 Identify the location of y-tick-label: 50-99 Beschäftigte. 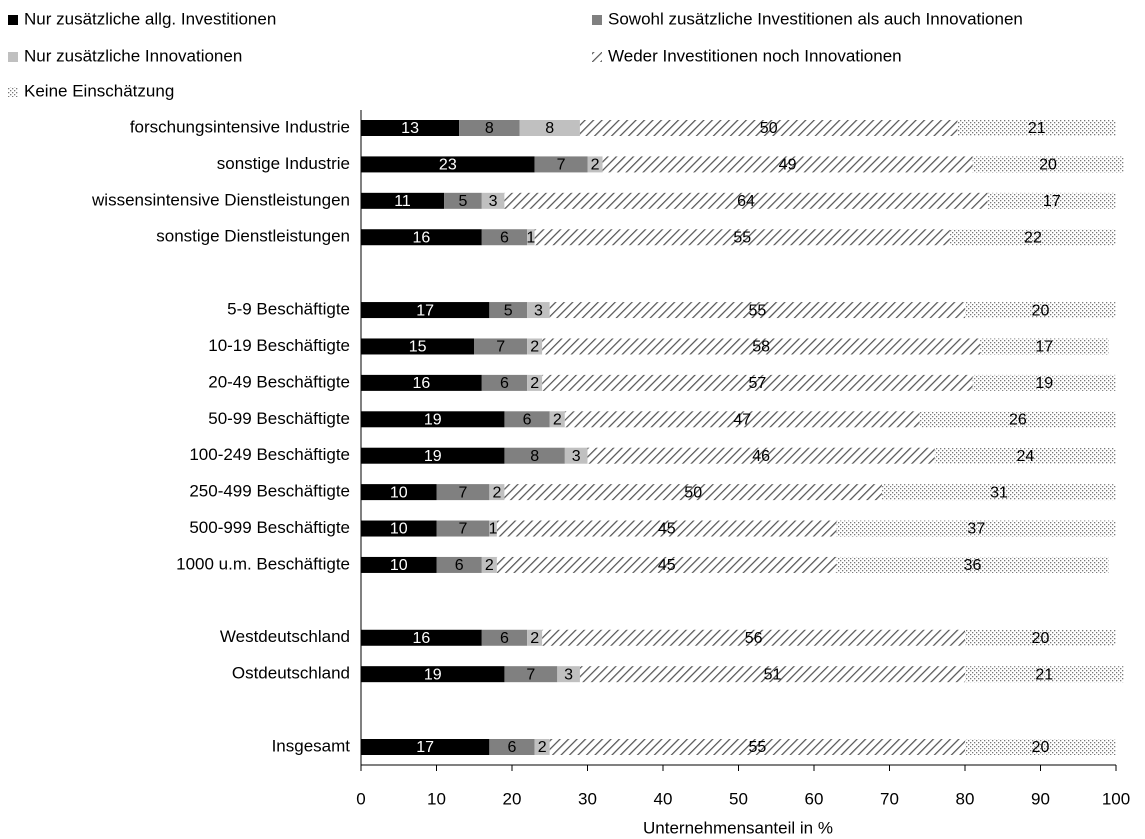
(279, 418).